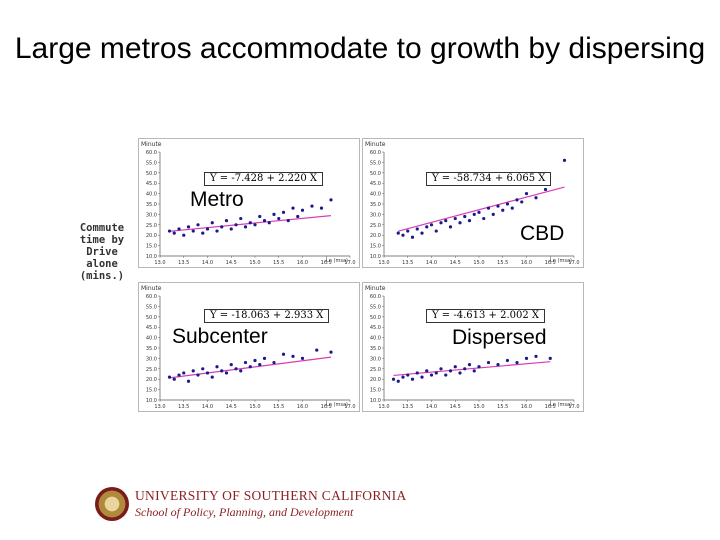  What do you see at coordinates (375, 144) in the screenshot?
I see `y-axis-label: Minute` at bounding box center [375, 144].